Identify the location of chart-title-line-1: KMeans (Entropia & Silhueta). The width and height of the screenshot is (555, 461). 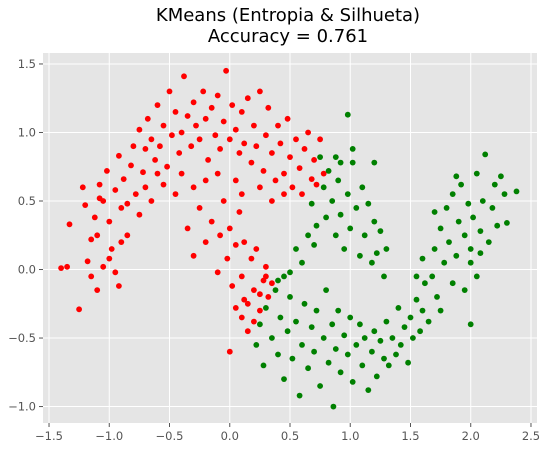
(288, 15).